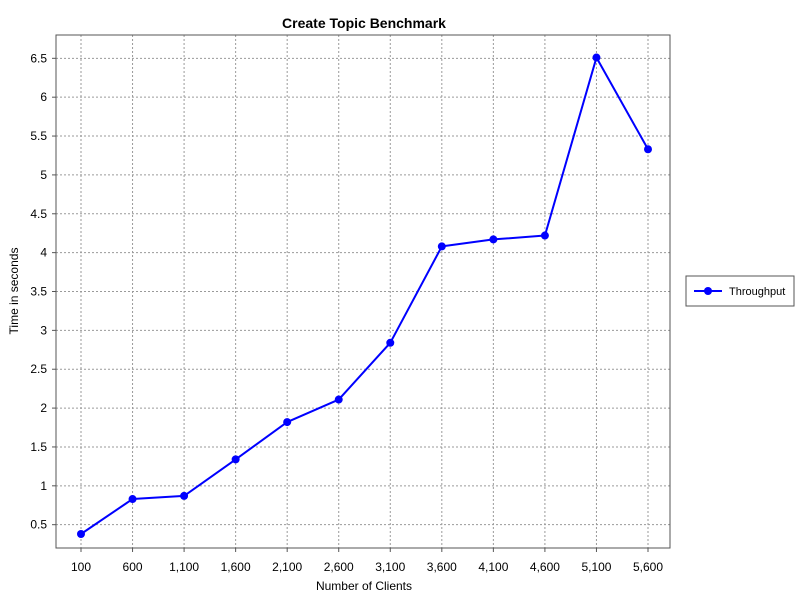  Describe the element at coordinates (38, 58) in the screenshot. I see `y-tick-label: 6.5` at that location.